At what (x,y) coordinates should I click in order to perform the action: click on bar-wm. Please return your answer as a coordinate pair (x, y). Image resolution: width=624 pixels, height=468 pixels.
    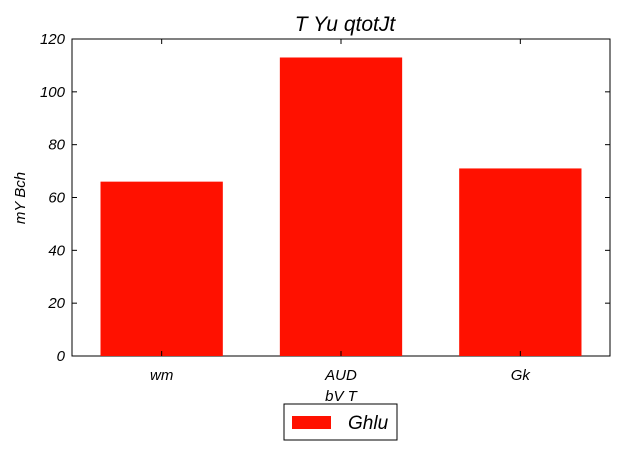
    Looking at the image, I should click on (161, 268).